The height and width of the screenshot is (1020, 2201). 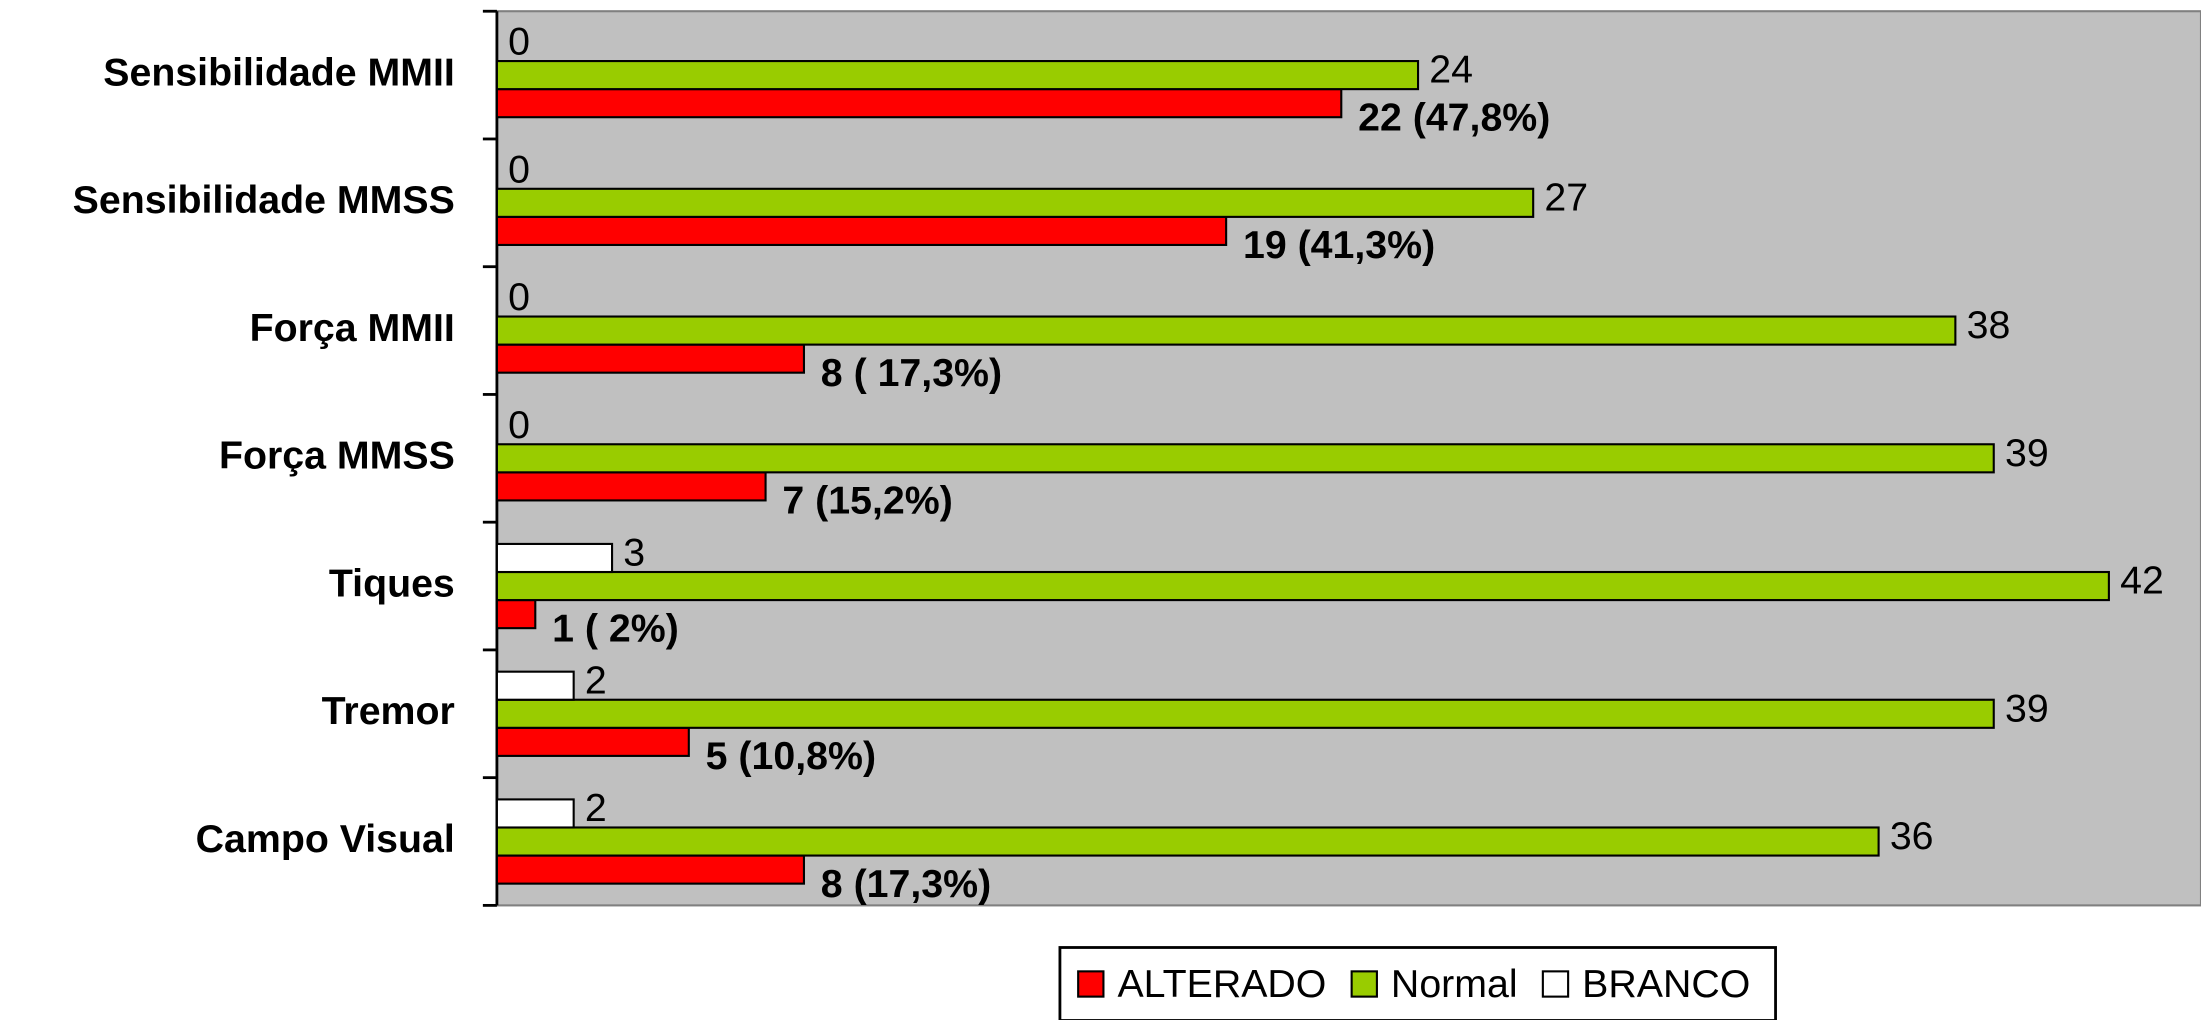 I want to click on y-tick-label: Força MMSS, so click(x=337, y=456).